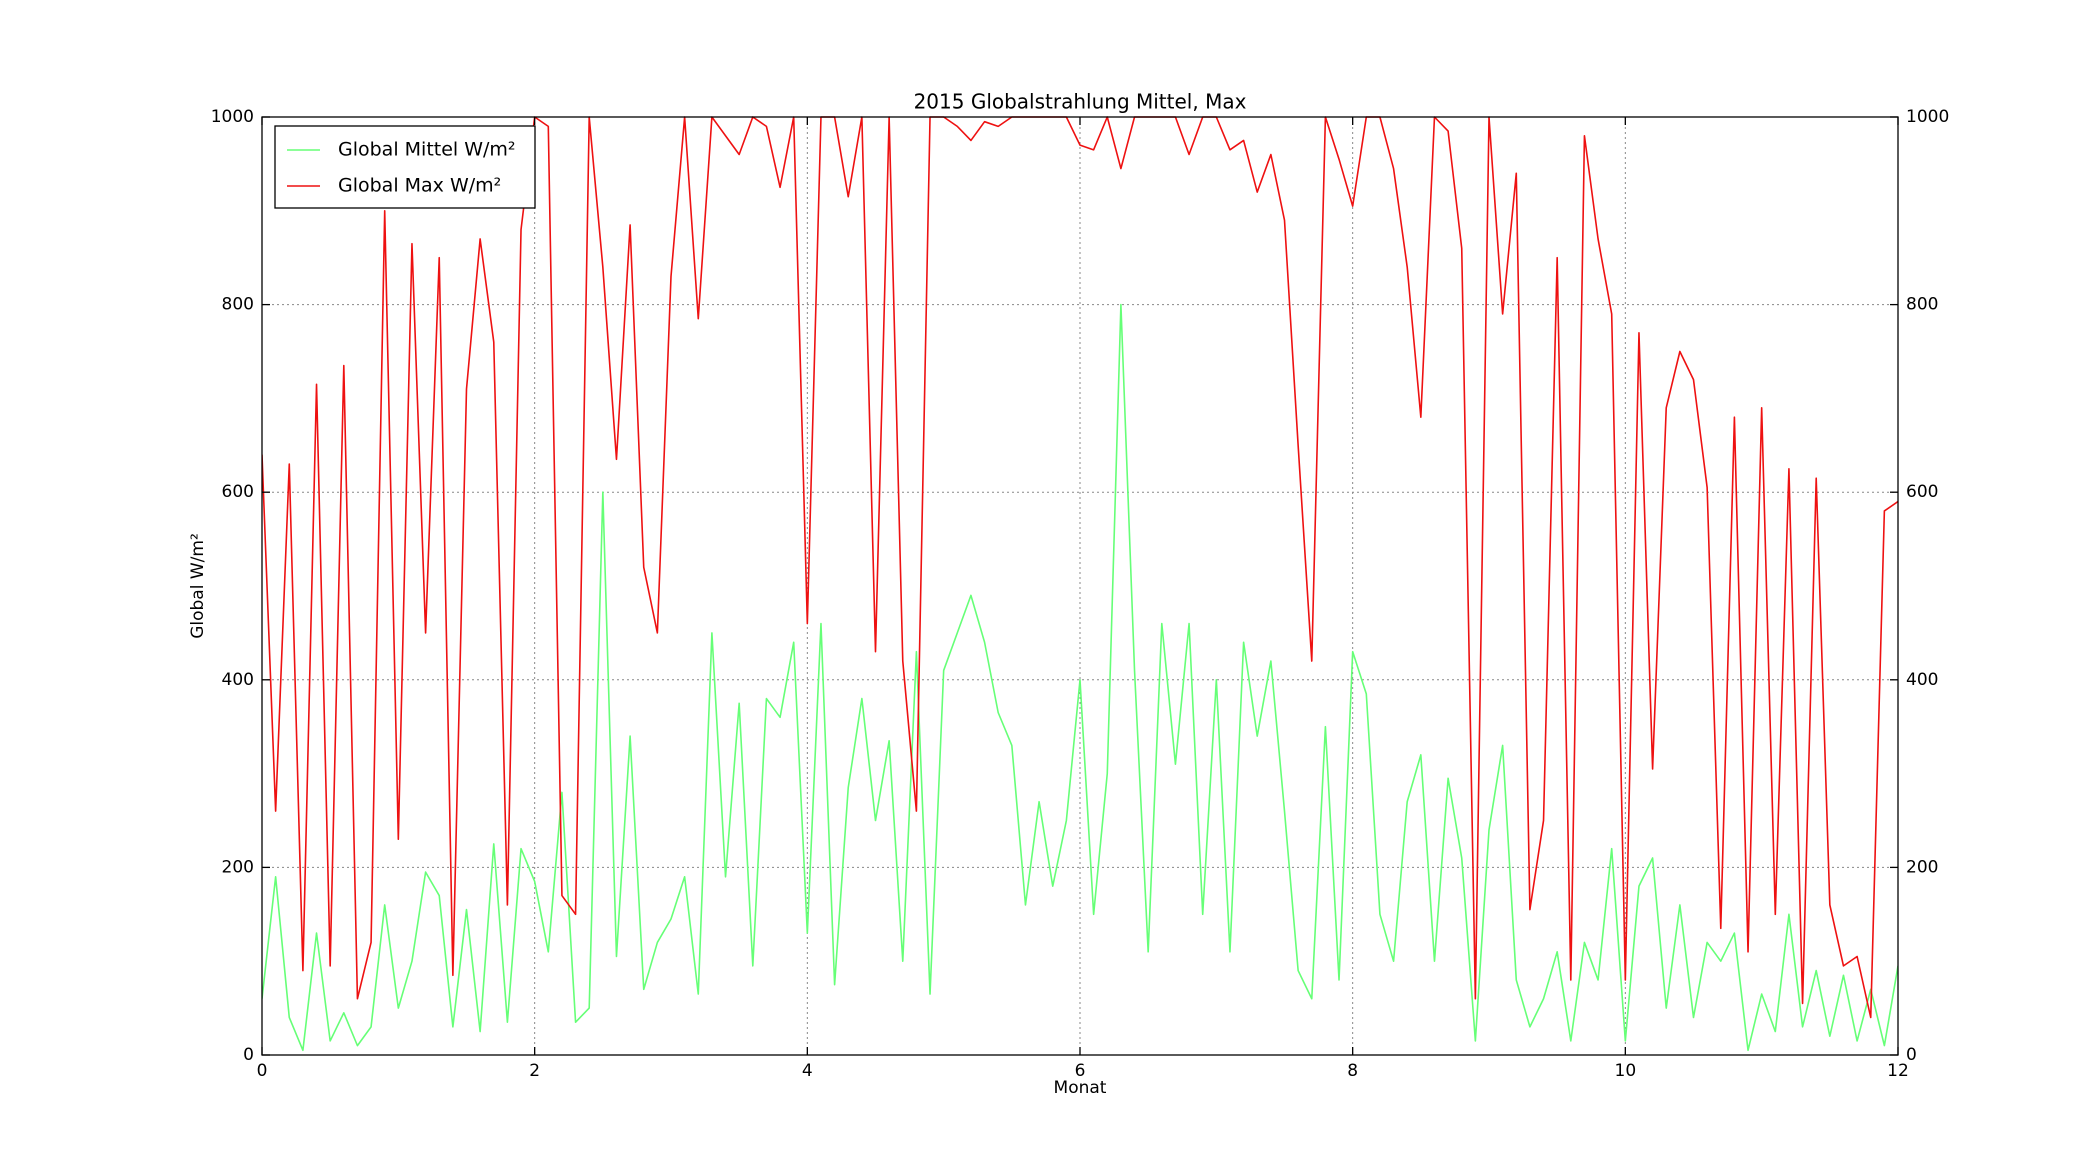  I want to click on y2-tick-label: 200, so click(1922, 867).